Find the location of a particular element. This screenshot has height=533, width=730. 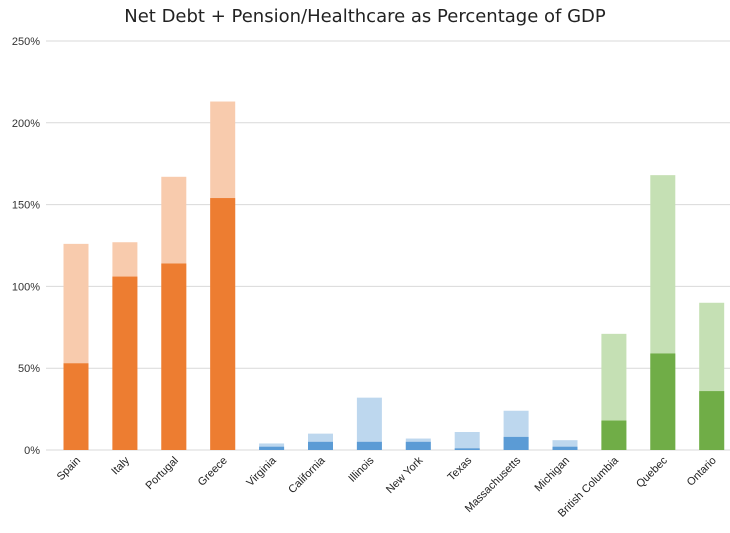

bar-total-michigan is located at coordinates (565, 445).